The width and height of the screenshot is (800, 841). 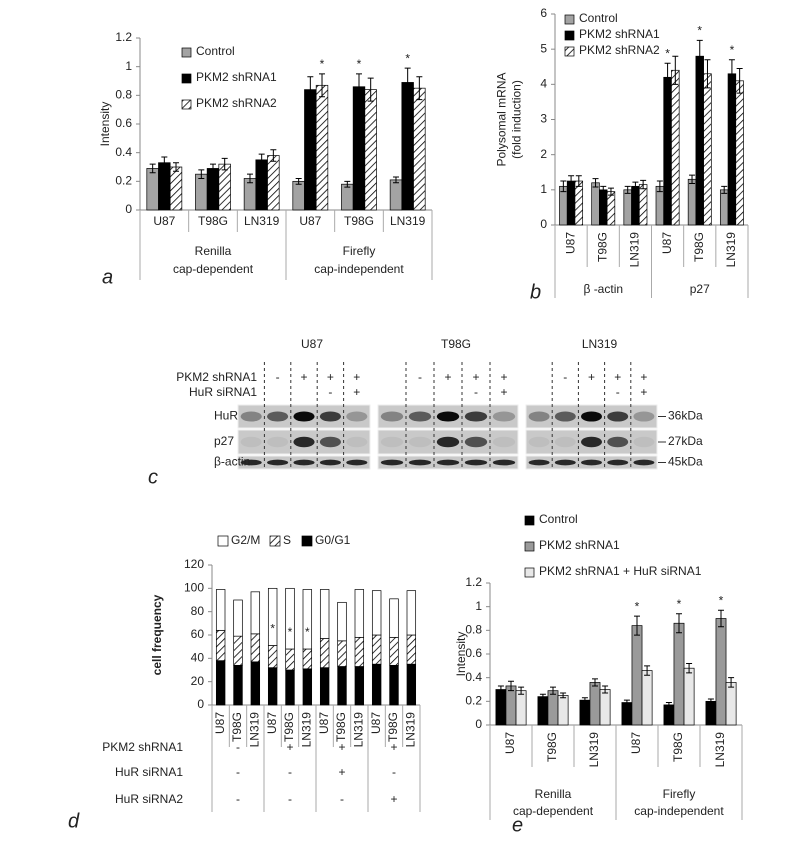 I want to click on panel-label: e, so click(x=517, y=825).